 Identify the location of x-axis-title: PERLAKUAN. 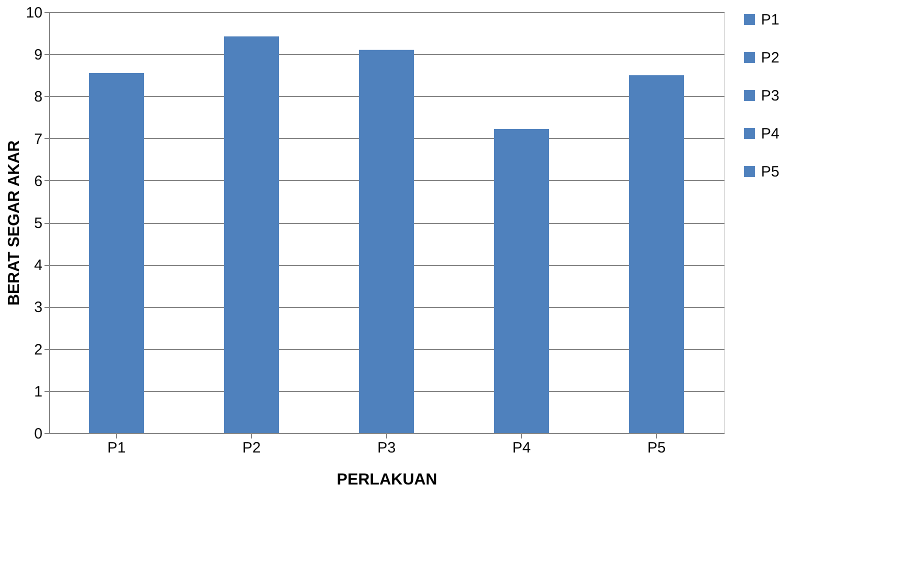
(387, 480).